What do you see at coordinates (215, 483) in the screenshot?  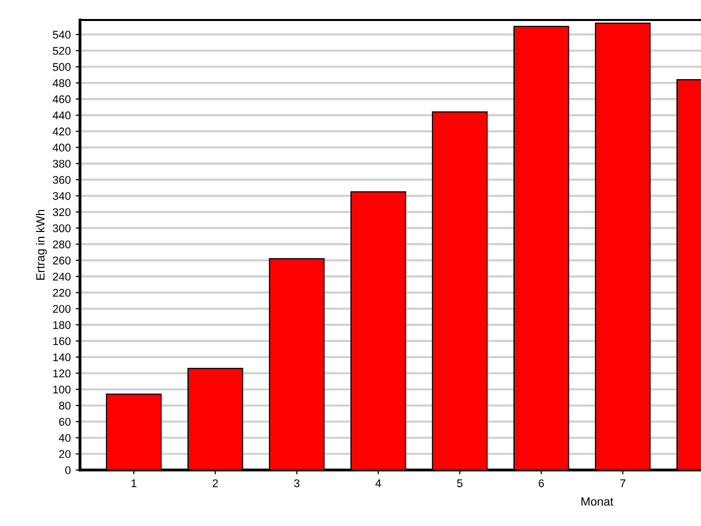 I see `x-tick-label: 2` at bounding box center [215, 483].